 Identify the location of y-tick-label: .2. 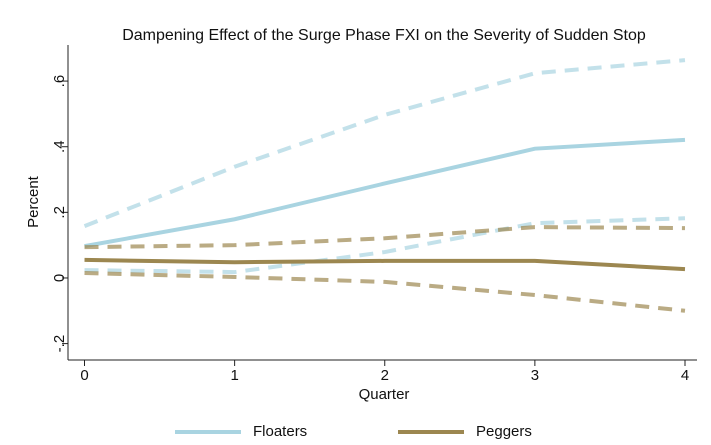
(59, 212).